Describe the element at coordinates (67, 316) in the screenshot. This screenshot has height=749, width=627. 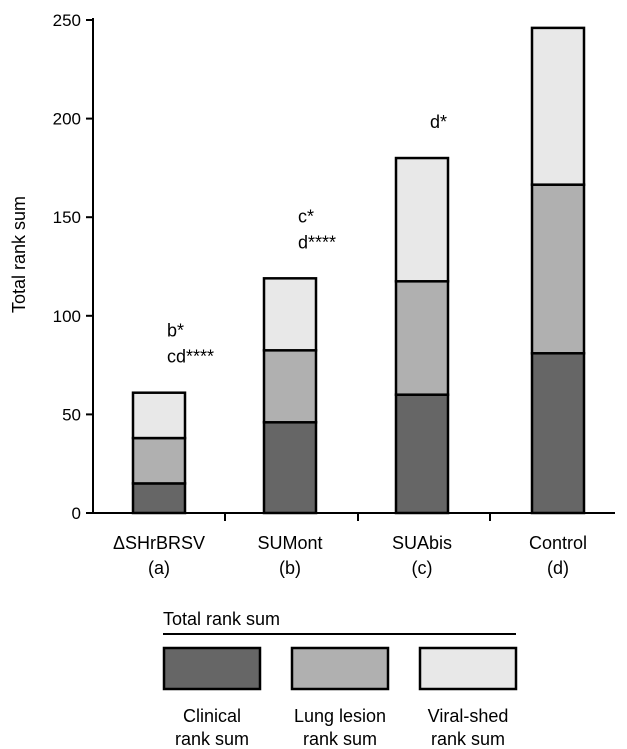
I see `y-tick-label: 100` at that location.